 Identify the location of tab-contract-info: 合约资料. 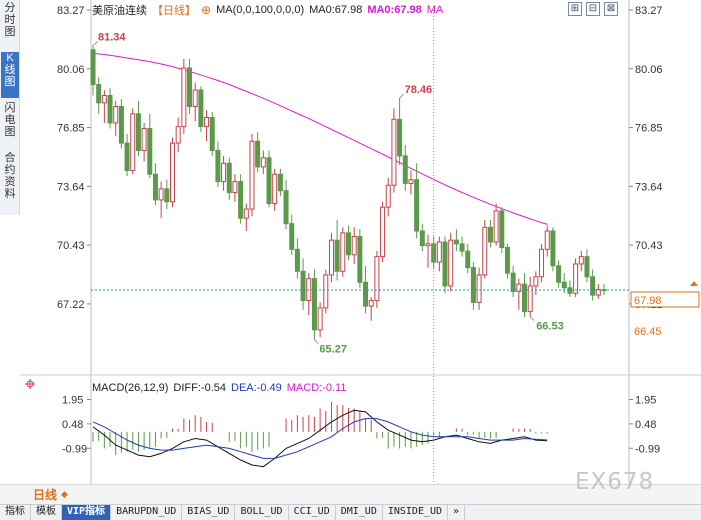
(10, 176).